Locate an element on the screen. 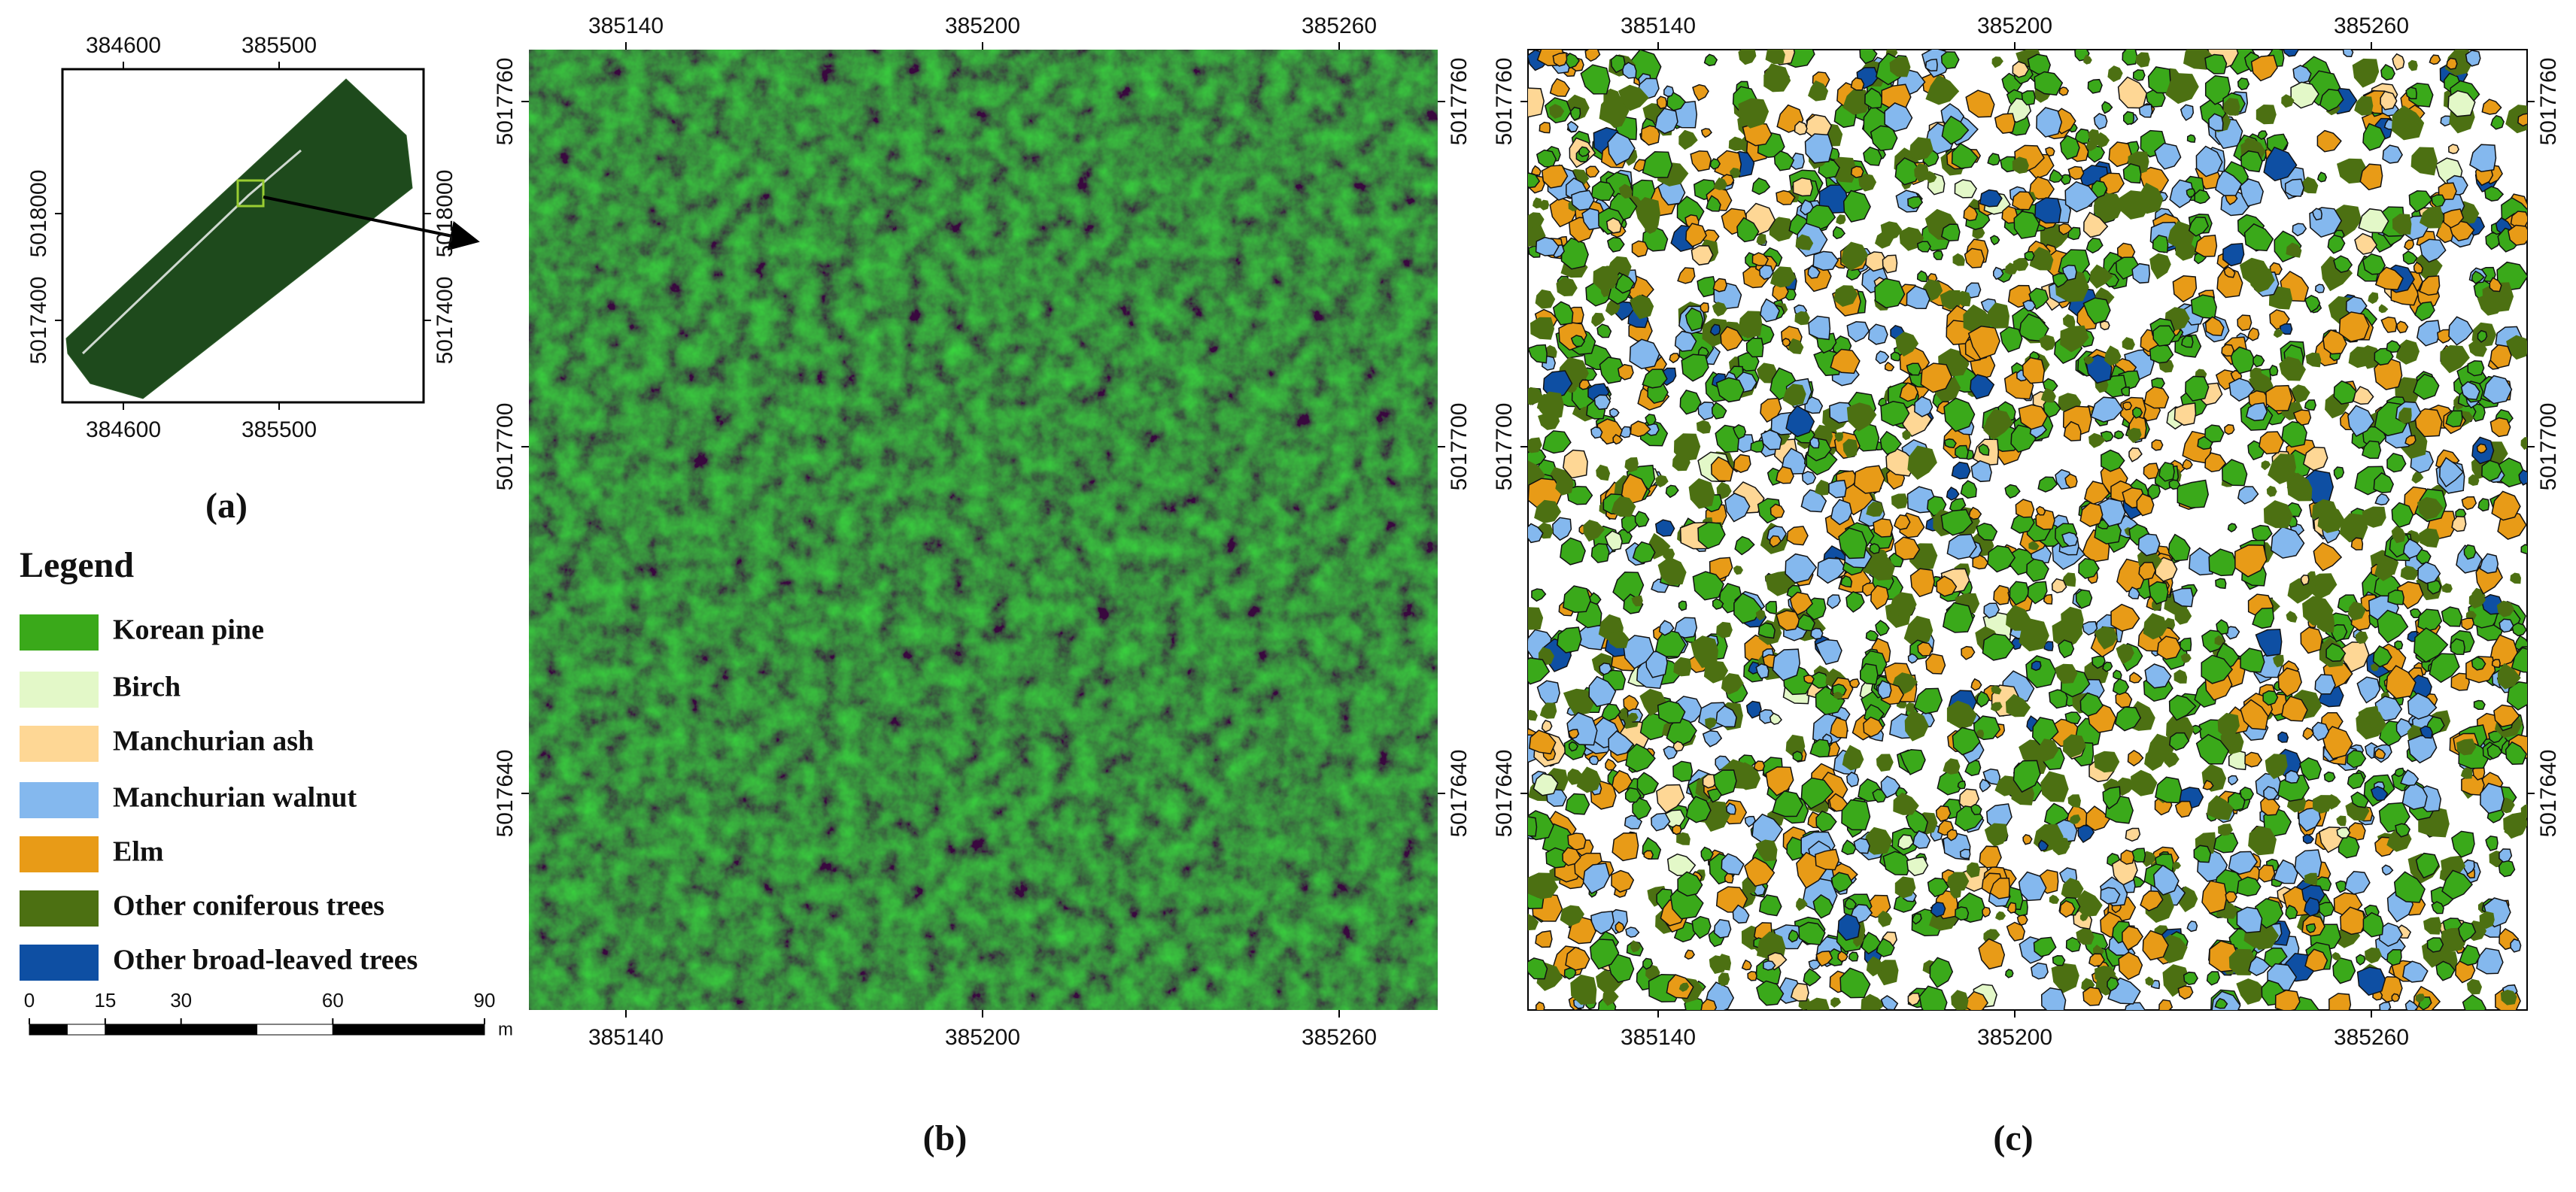  x-tick-label: 385140 is located at coordinates (1658, 1037).